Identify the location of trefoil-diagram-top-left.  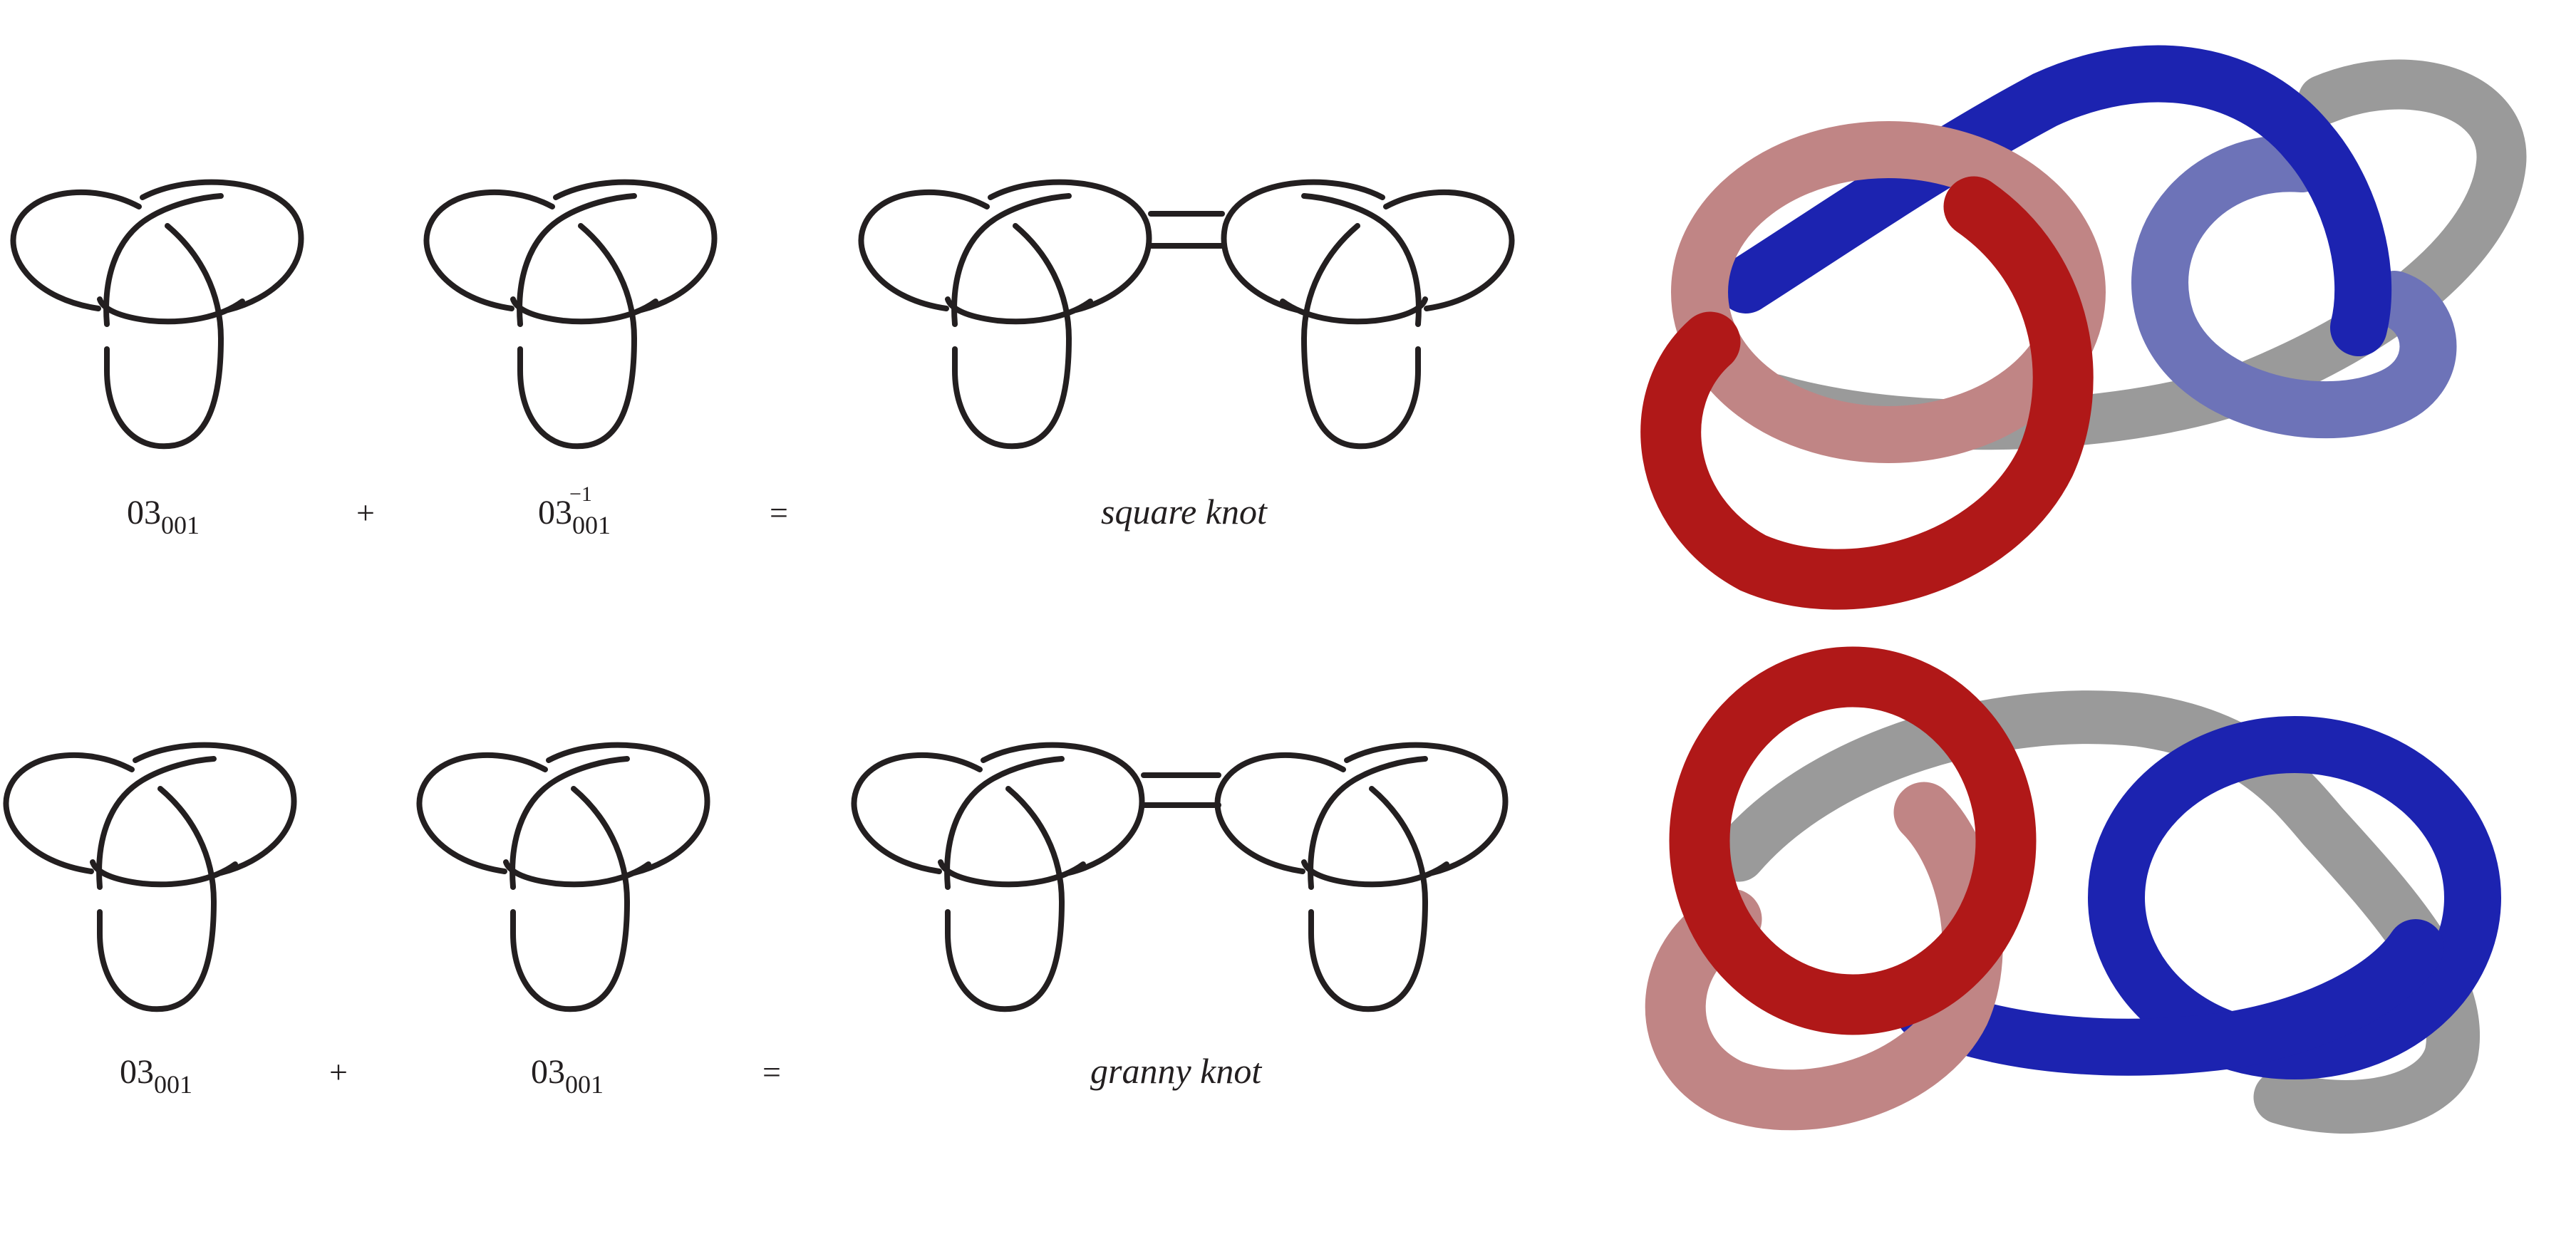
(157, 314).